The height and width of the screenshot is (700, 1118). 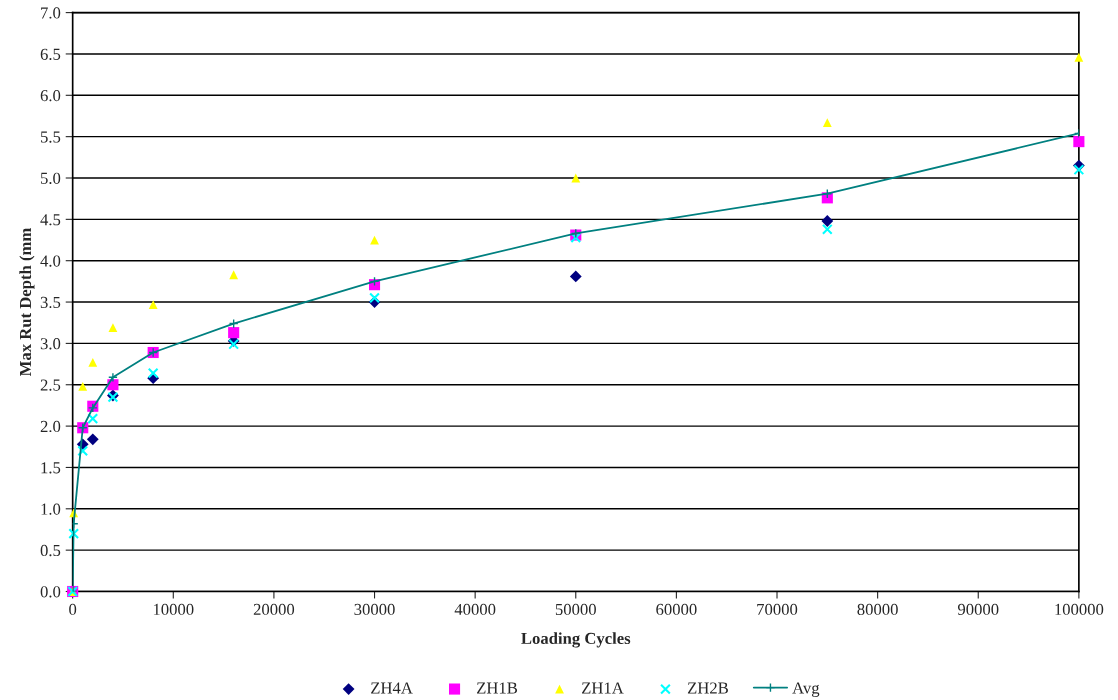 What do you see at coordinates (51, 178) in the screenshot?
I see `y-tick-label: 5.0` at bounding box center [51, 178].